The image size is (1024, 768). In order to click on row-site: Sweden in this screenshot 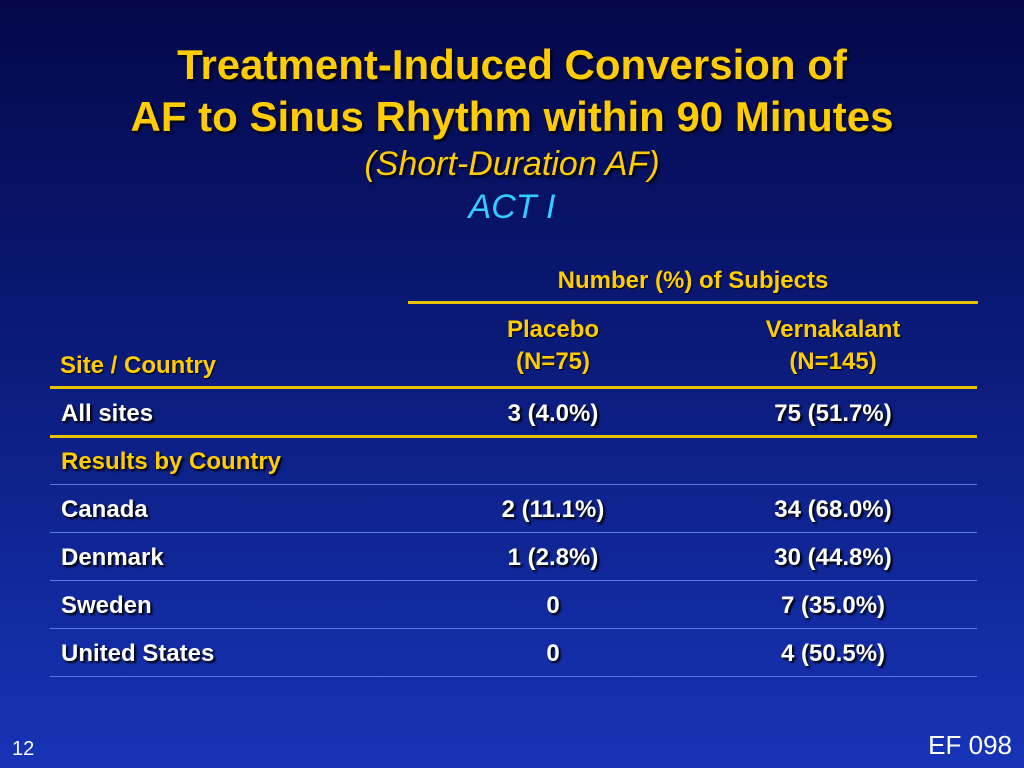, I will do `click(106, 605)`.